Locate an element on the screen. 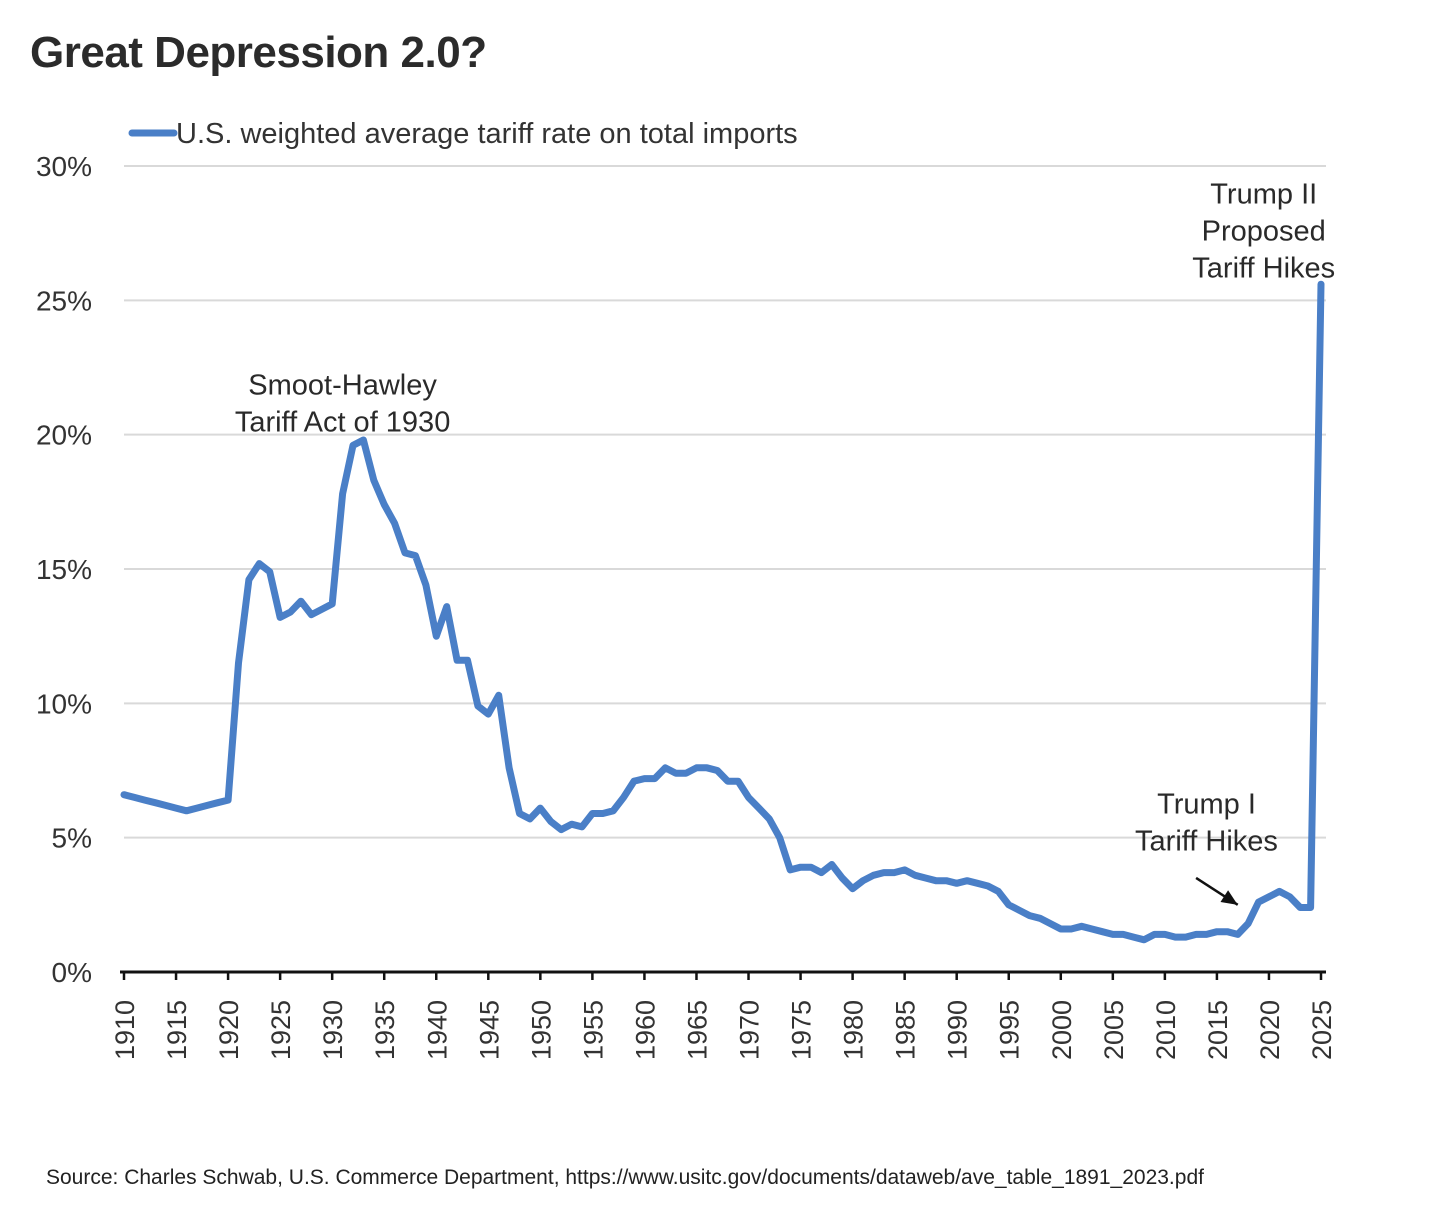  x-tick-label: 1985 is located at coordinates (906, 1030).